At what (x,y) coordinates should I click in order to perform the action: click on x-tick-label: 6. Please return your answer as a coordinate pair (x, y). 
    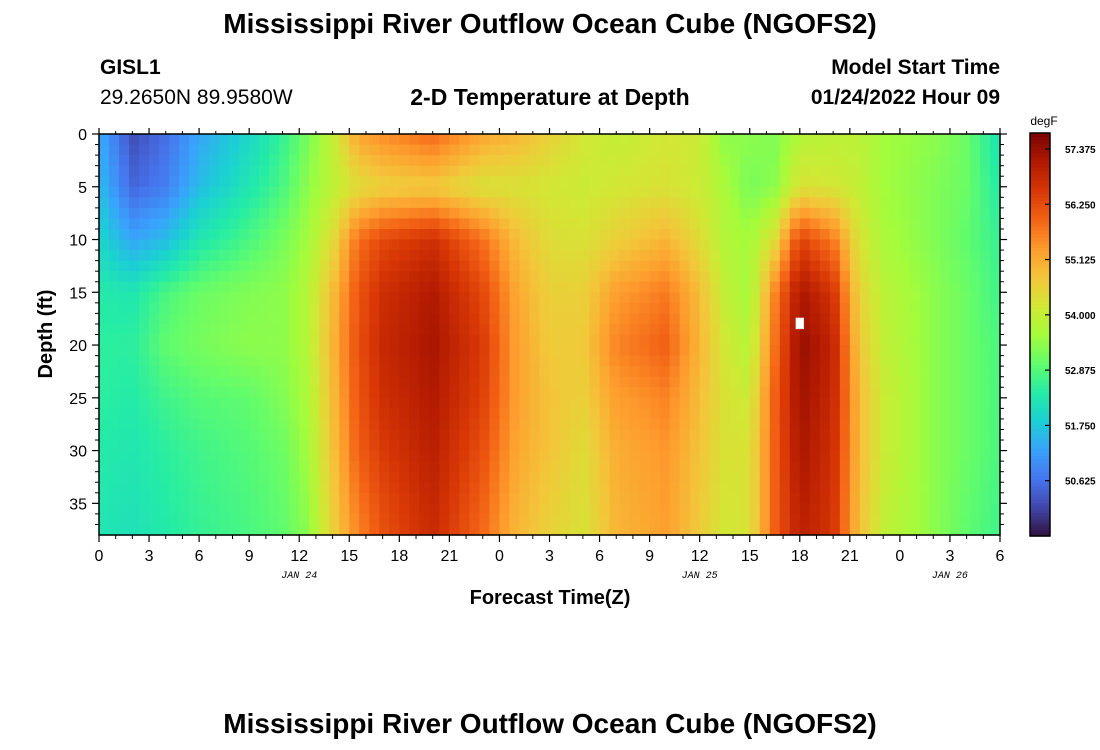
    Looking at the image, I should click on (599, 556).